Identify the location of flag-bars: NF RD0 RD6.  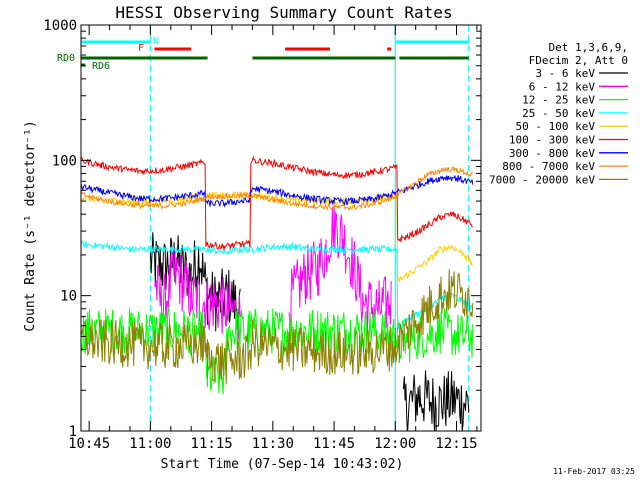
(263, 54).